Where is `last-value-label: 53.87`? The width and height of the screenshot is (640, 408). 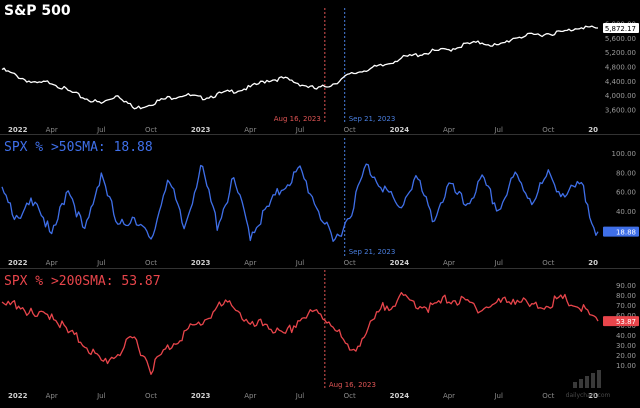 last-value-label: 53.87 is located at coordinates (626, 322).